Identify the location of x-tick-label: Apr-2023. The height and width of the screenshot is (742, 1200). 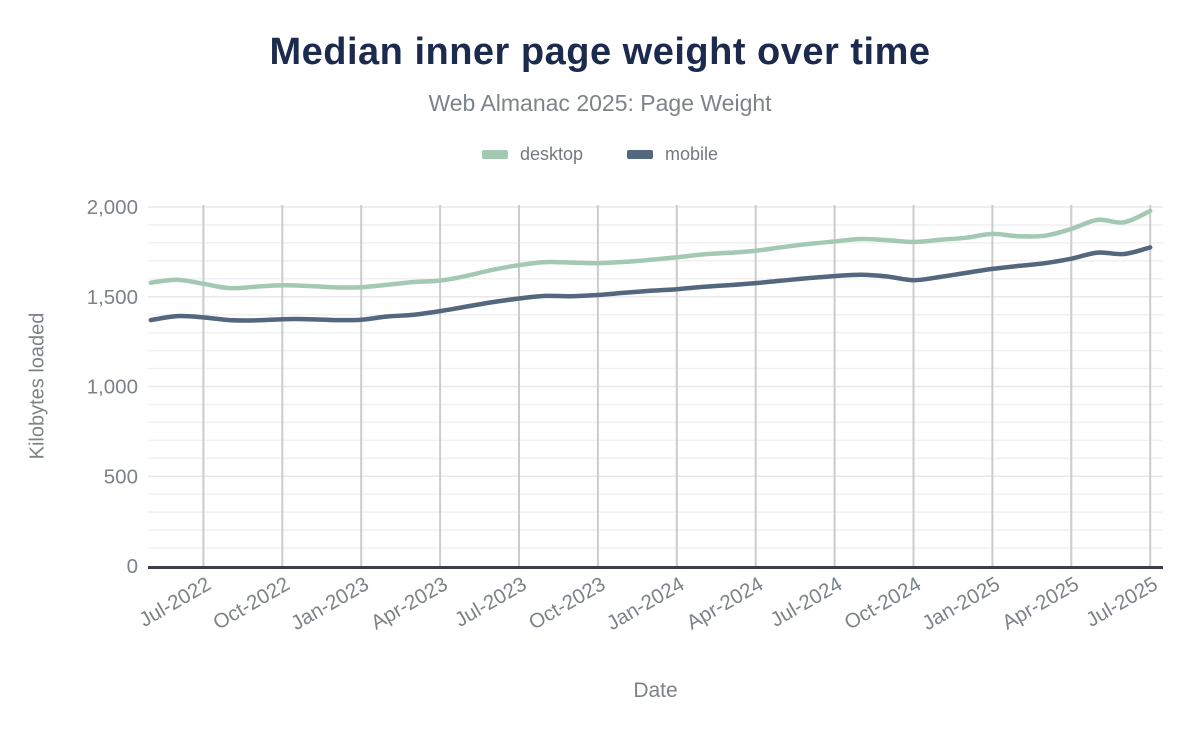
(409, 603).